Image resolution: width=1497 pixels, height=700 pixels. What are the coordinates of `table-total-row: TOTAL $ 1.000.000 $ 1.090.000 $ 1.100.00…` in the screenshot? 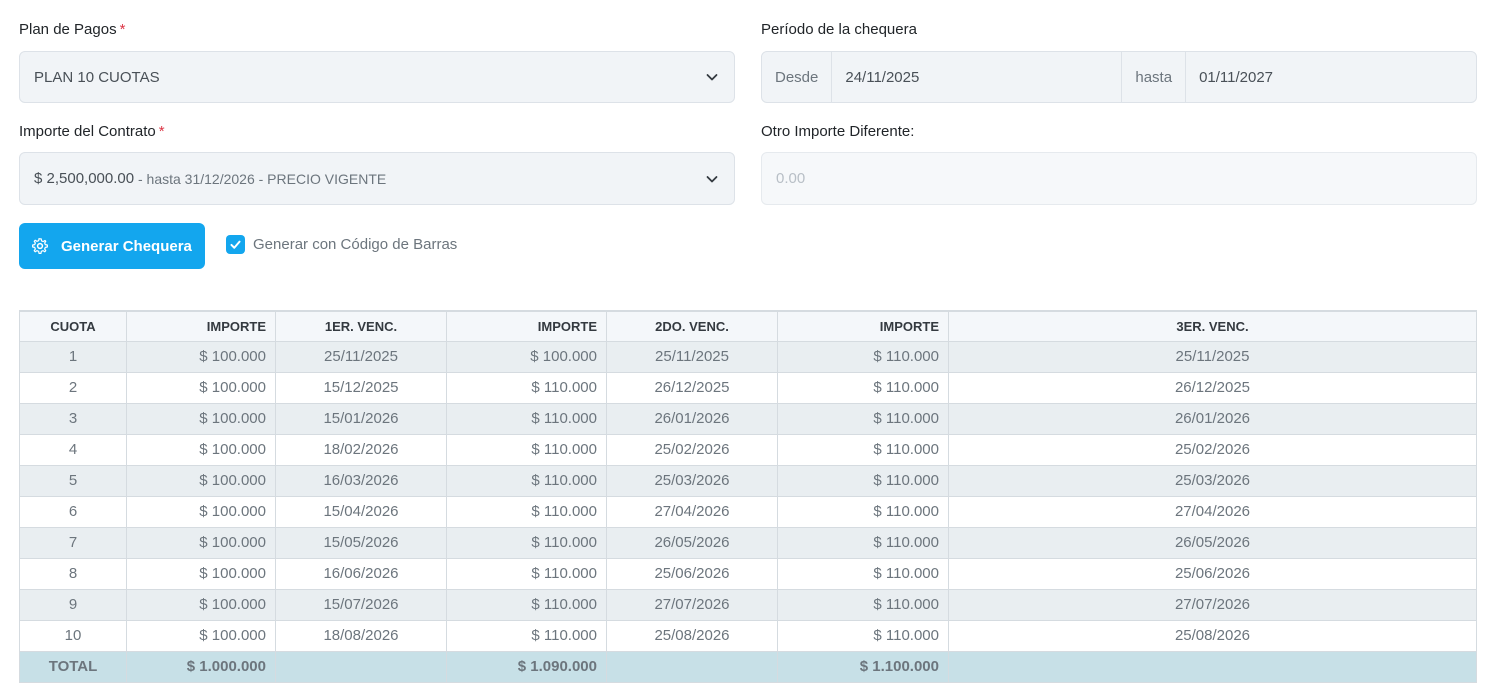 It's located at (748, 666).